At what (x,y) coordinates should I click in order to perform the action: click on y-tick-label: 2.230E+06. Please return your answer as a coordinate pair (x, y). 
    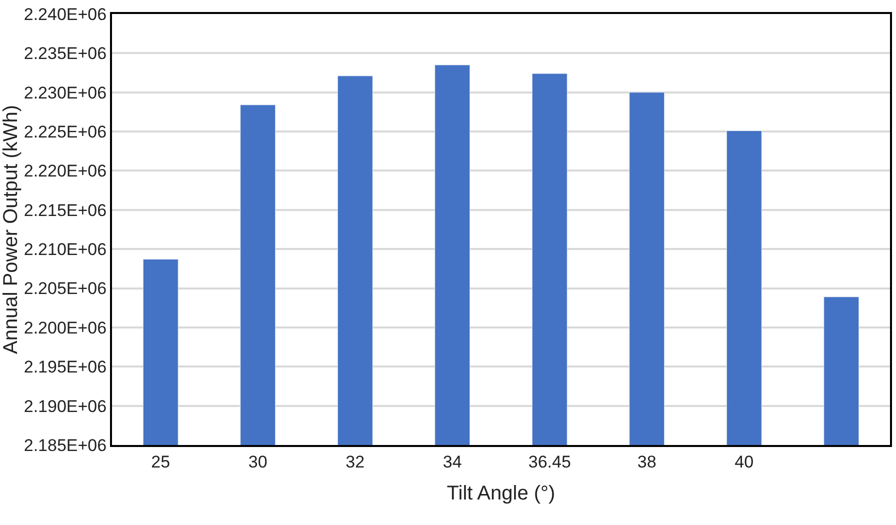
    Looking at the image, I should click on (65, 92).